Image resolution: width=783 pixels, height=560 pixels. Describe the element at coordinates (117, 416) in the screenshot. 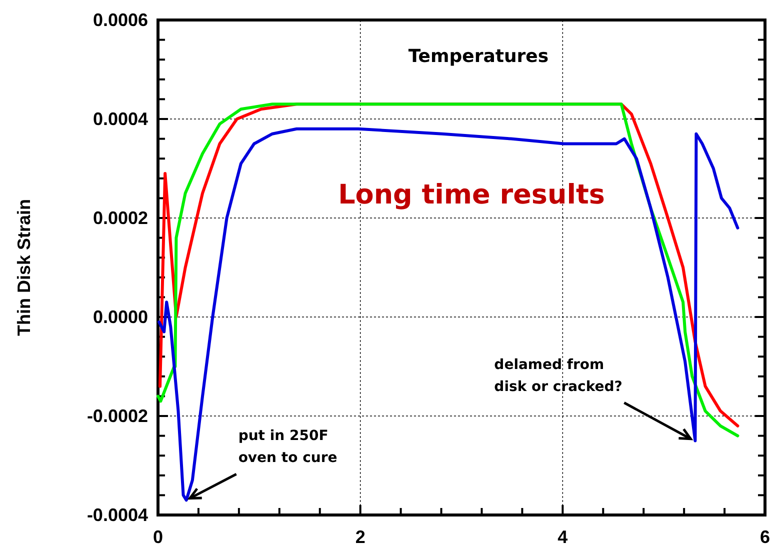

I see `y-tick-label: -0.0002` at that location.